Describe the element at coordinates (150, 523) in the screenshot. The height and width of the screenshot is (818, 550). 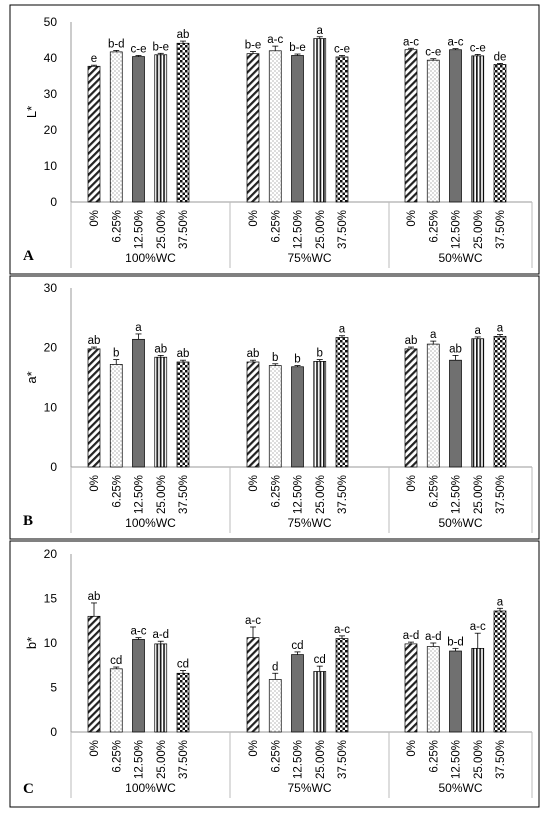
I see `group-label: 100%WC` at that location.